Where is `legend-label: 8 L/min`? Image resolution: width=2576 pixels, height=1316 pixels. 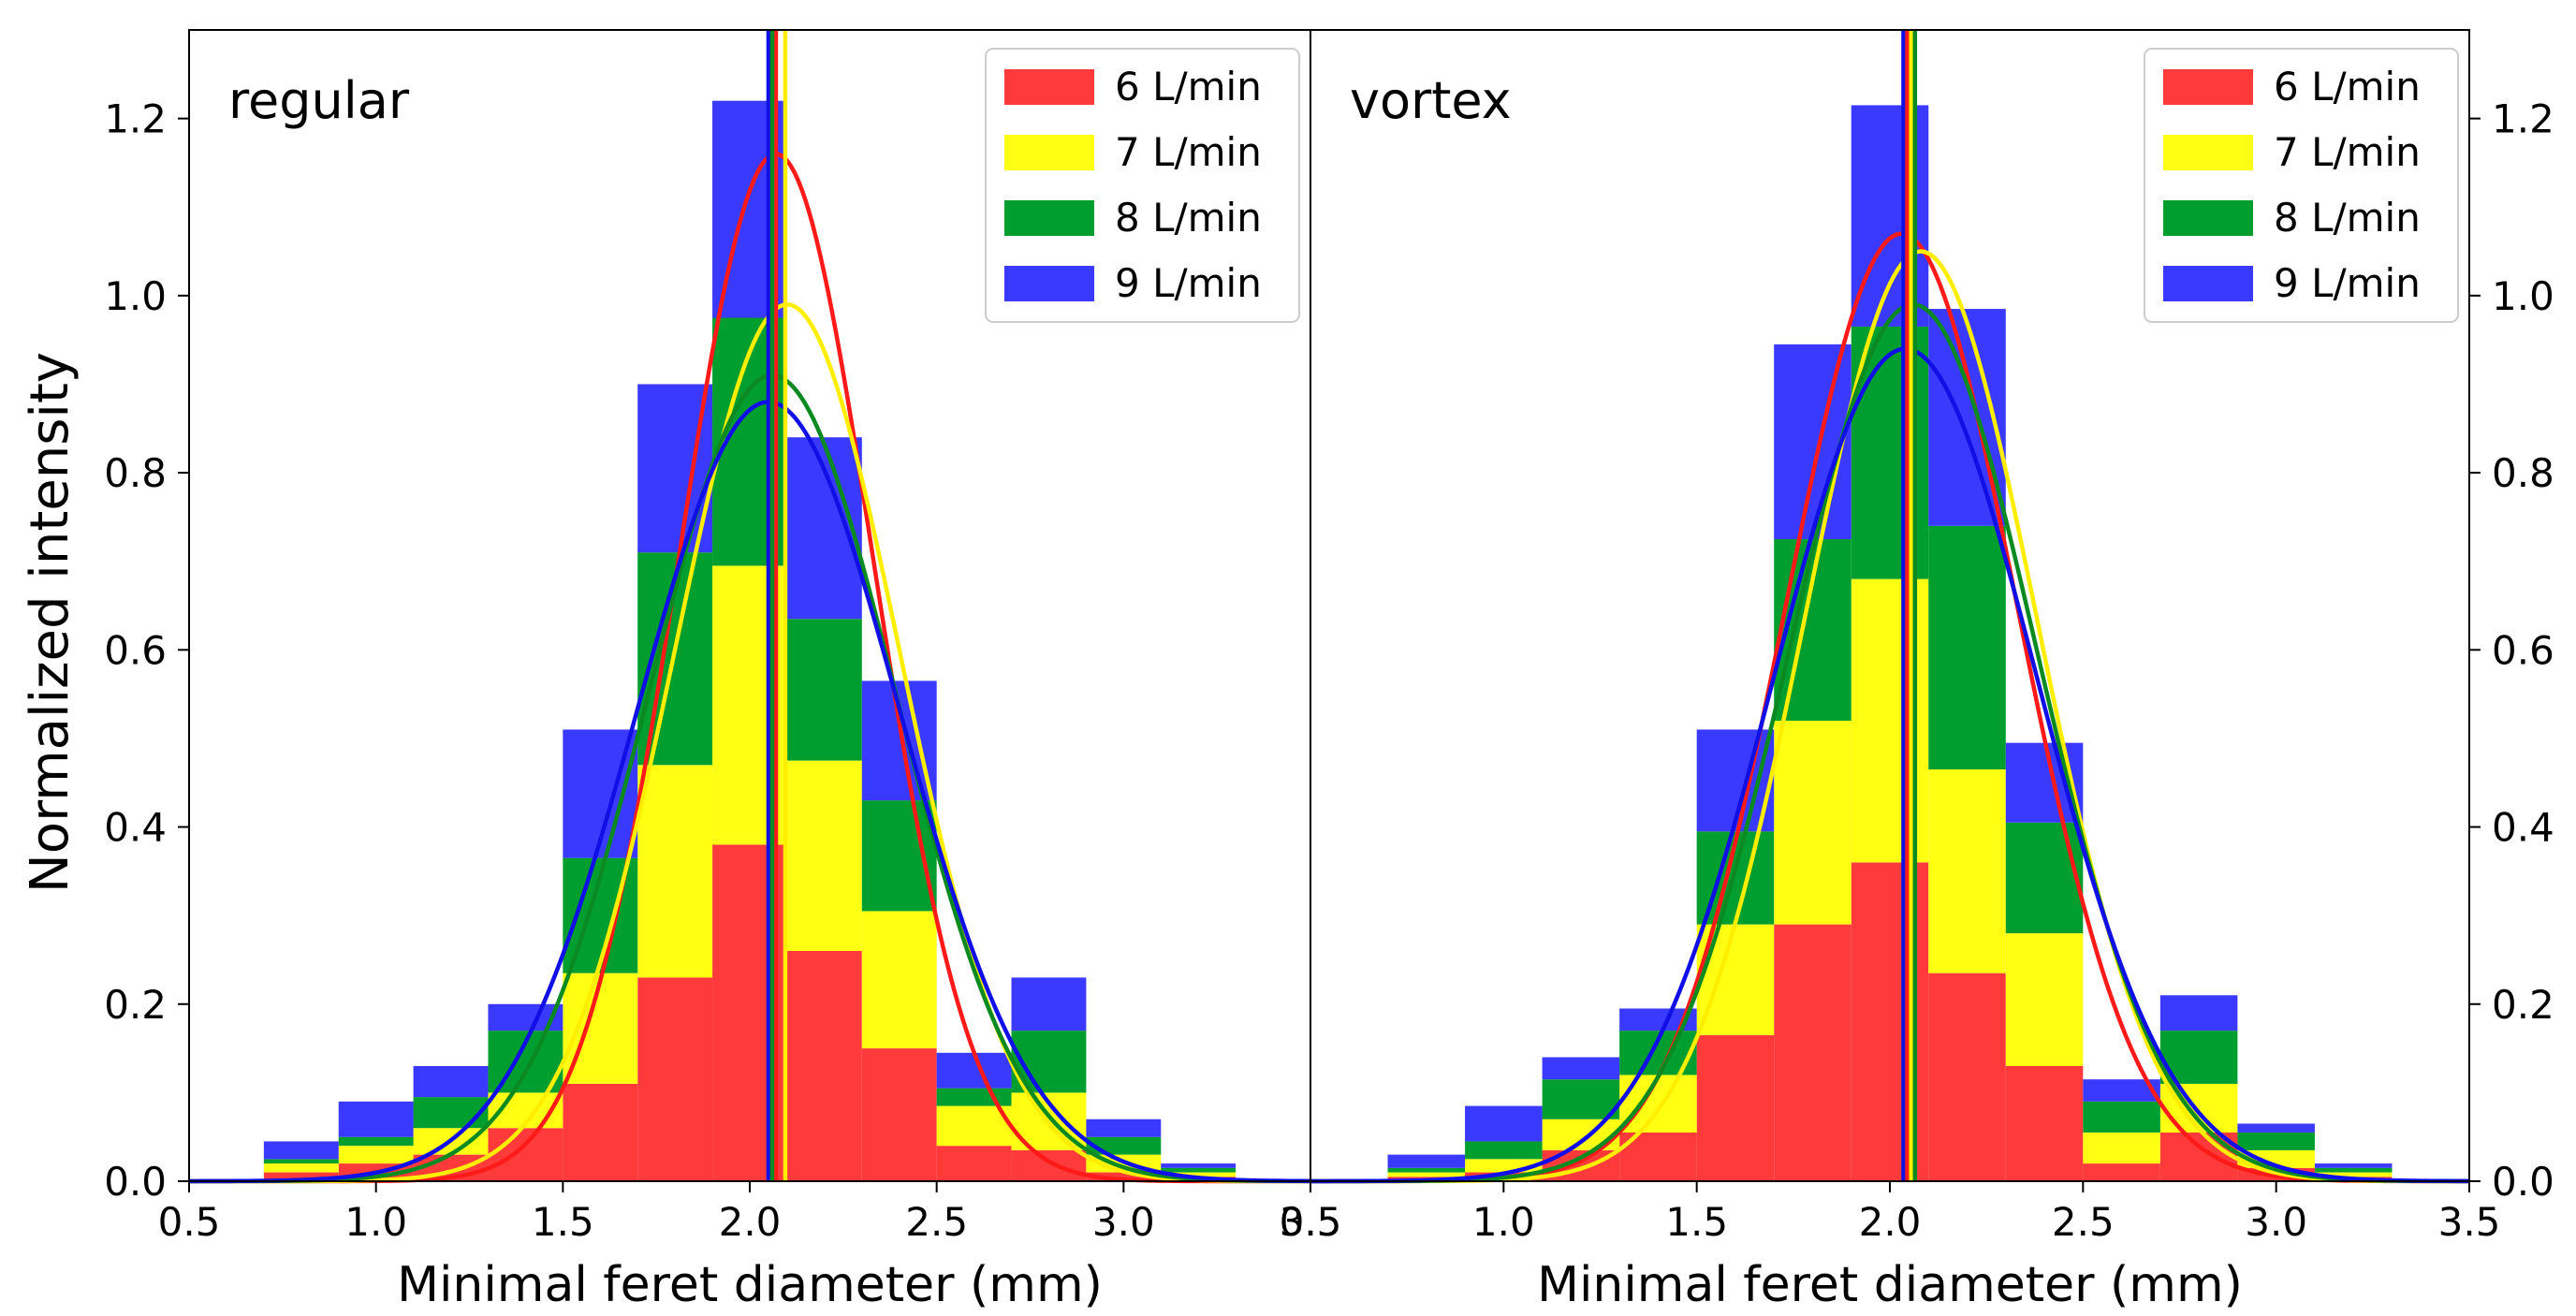 legend-label: 8 L/min is located at coordinates (2347, 218).